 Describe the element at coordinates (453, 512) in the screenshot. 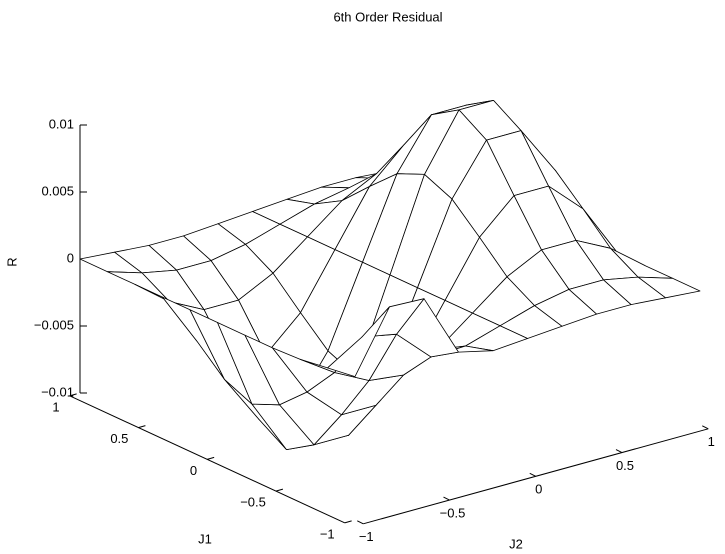

I see `x-tick-label: −0.5` at that location.